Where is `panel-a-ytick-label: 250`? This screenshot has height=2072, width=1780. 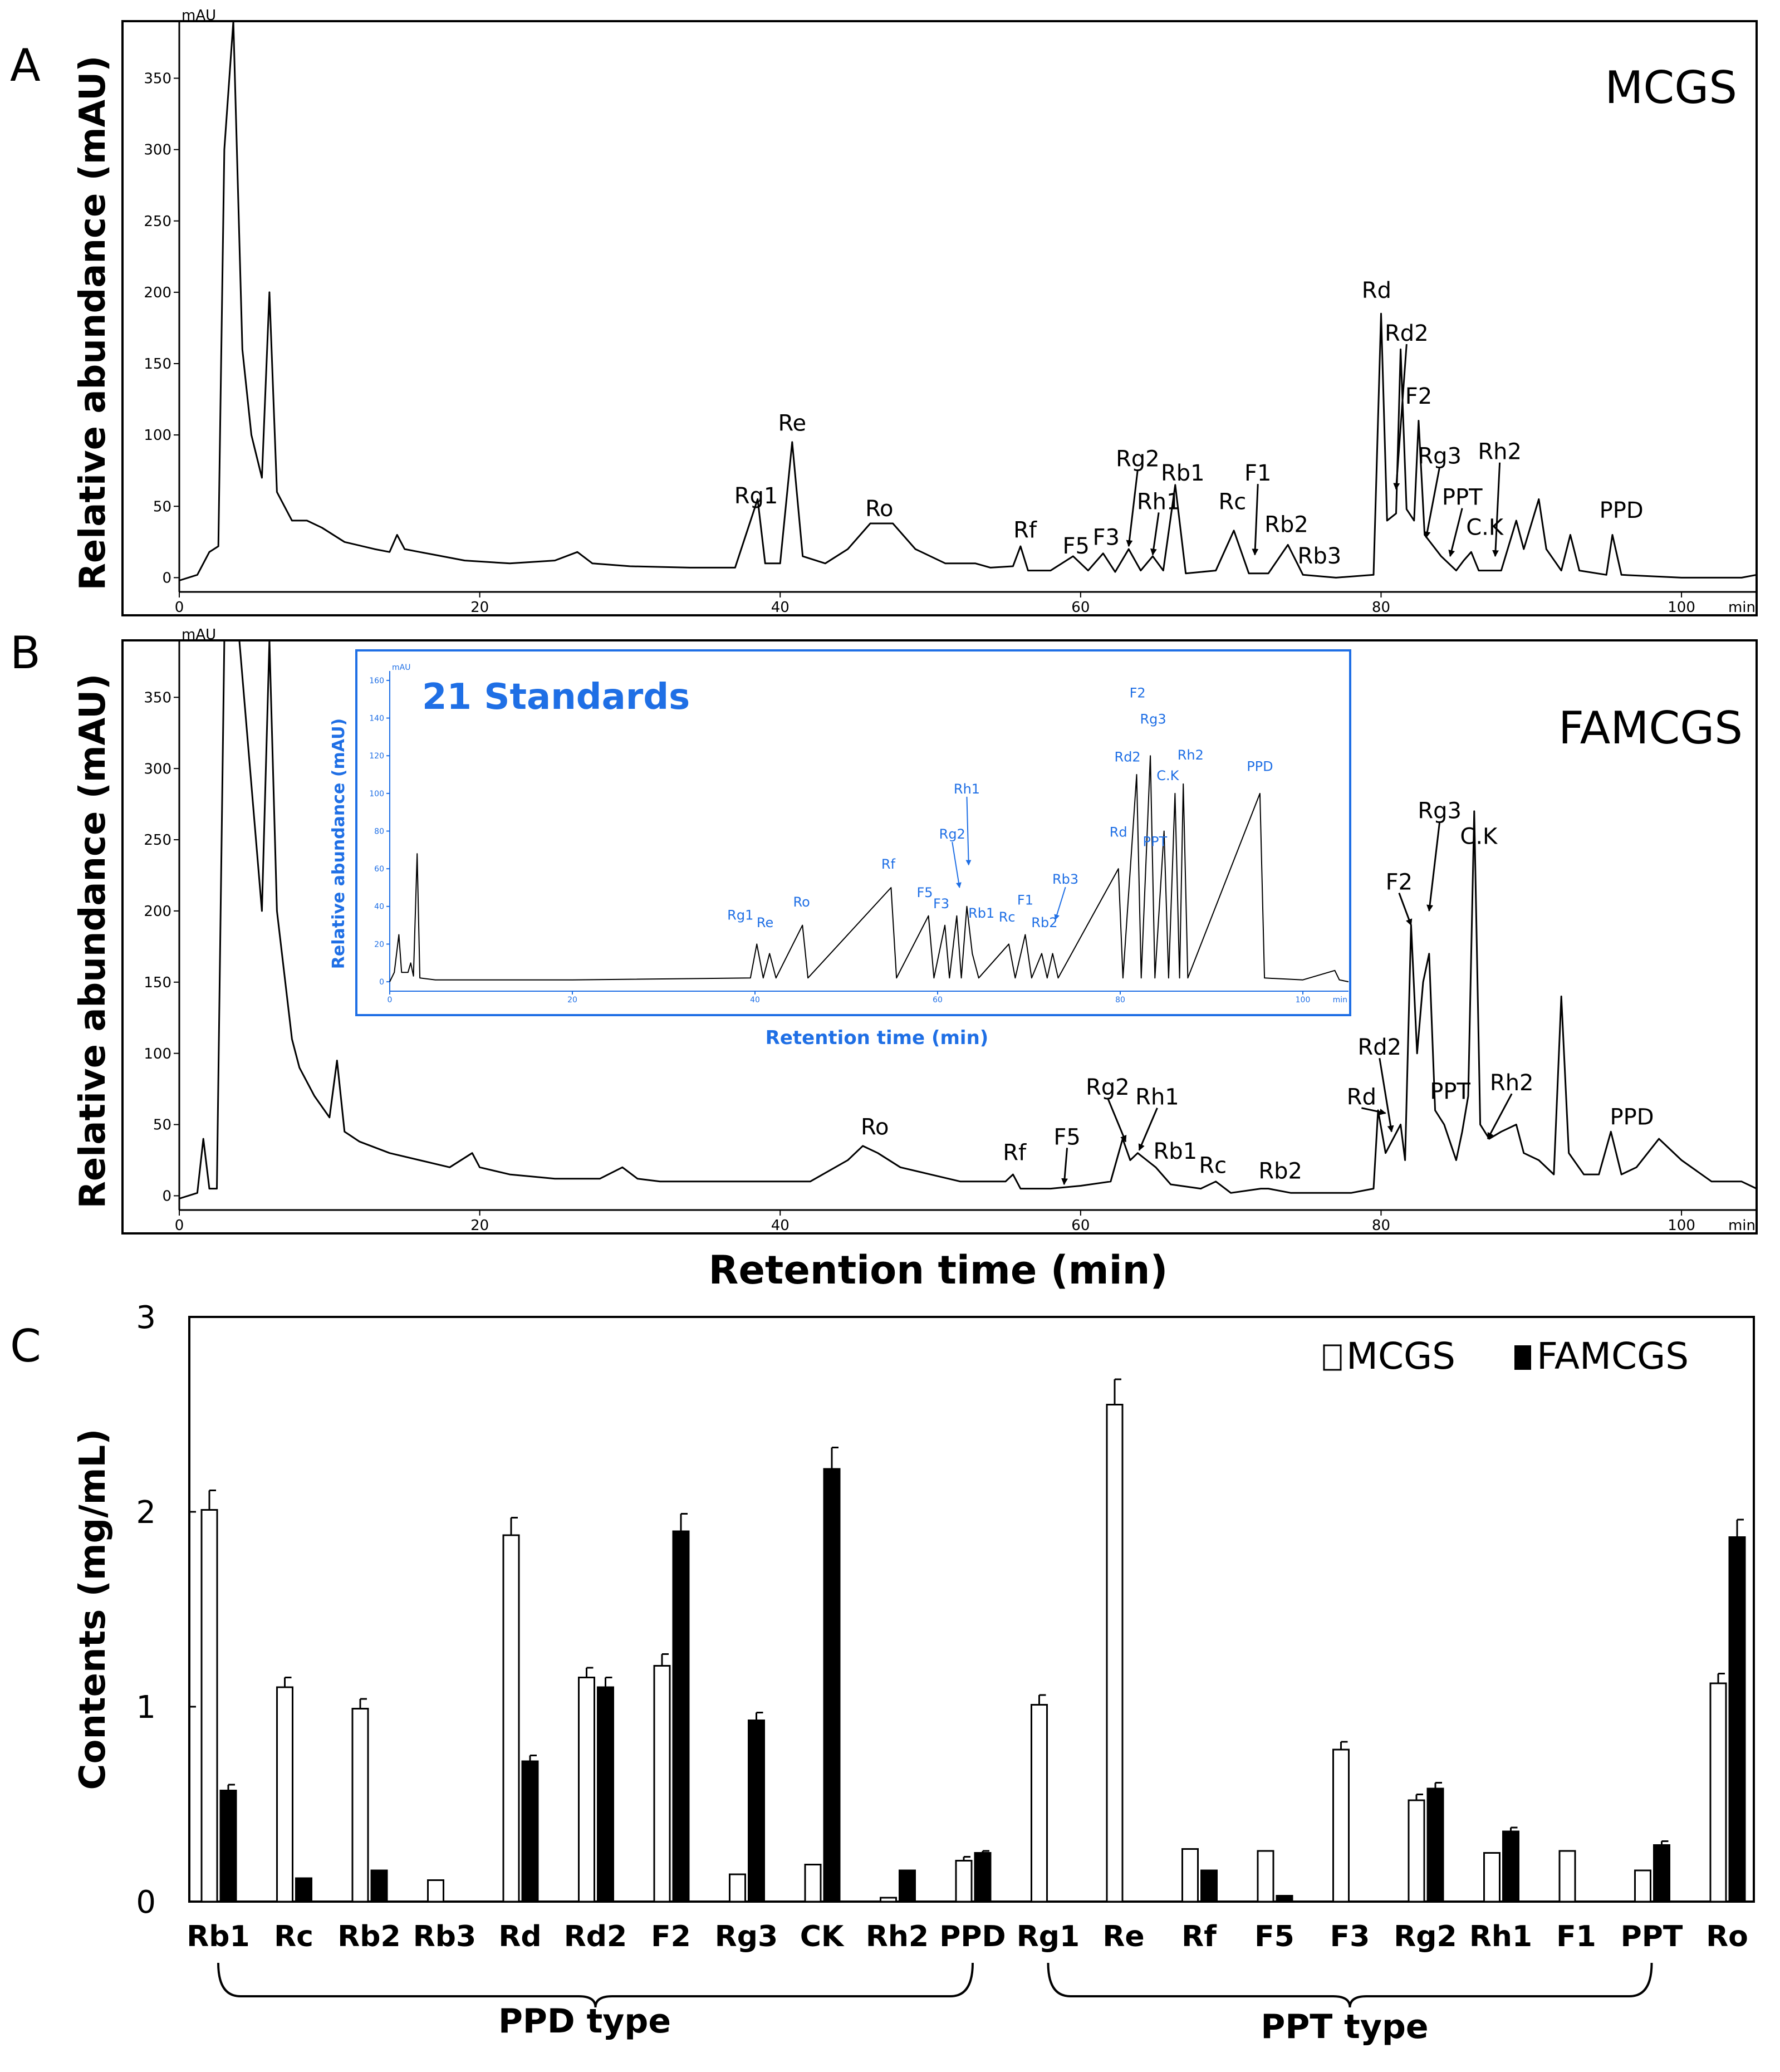 panel-a-ytick-label: 250 is located at coordinates (158, 221).